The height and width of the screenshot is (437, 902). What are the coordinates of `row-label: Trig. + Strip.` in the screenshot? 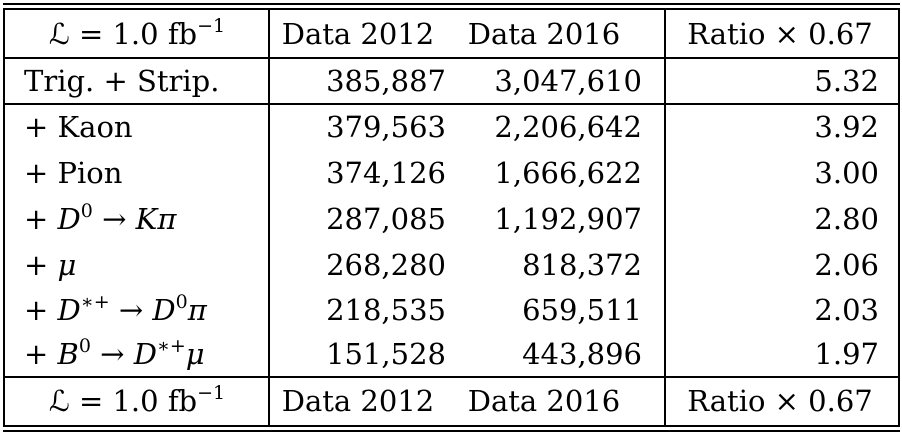 It's located at (122, 81).